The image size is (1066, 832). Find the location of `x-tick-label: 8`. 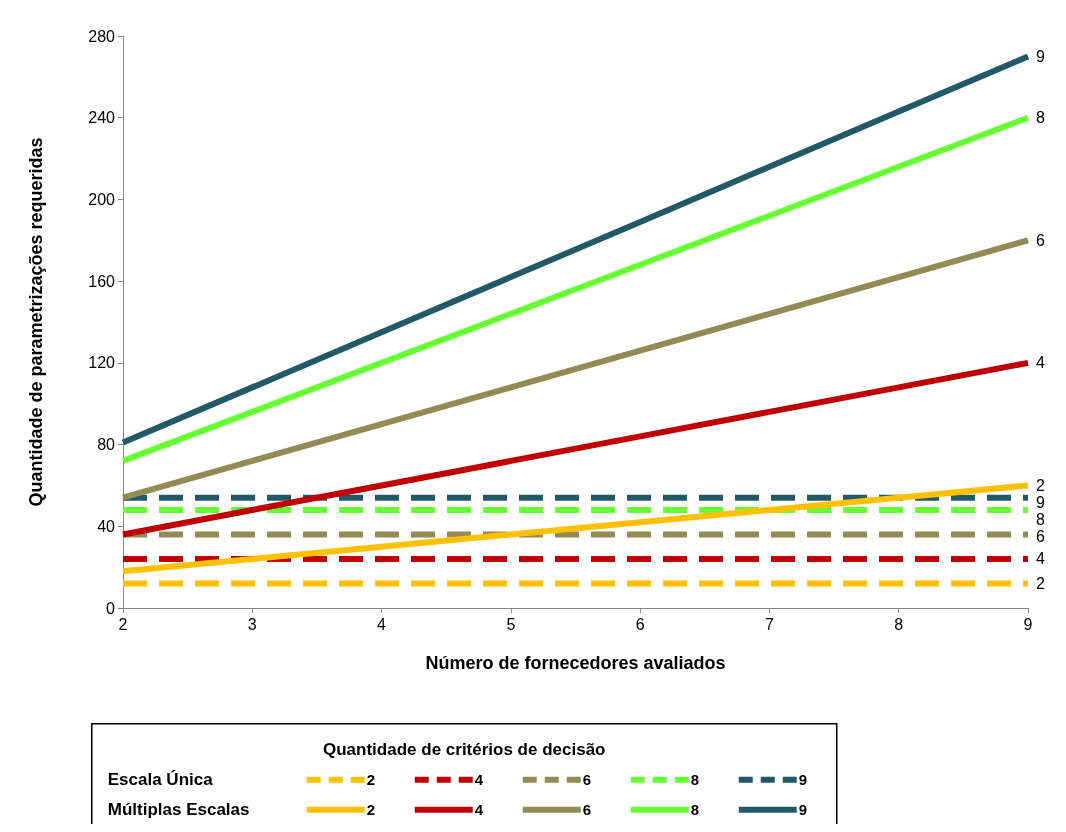

x-tick-label: 8 is located at coordinates (899, 624).